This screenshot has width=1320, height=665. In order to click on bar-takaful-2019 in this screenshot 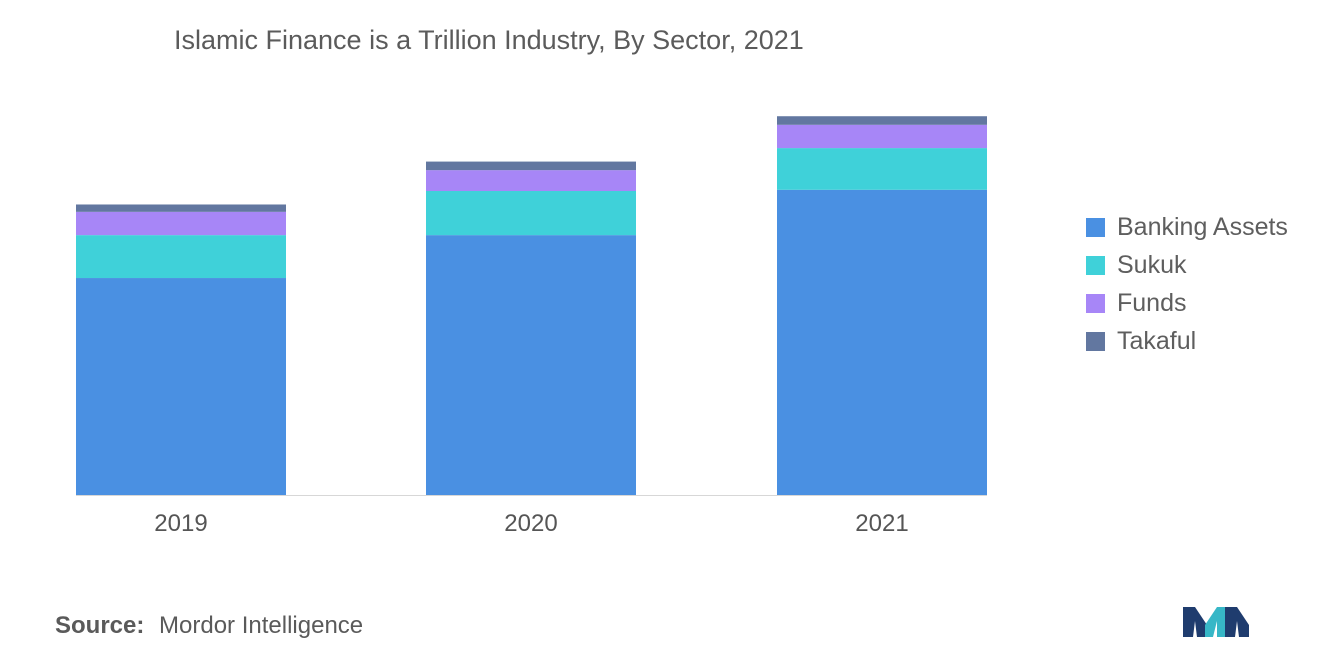, I will do `click(181, 208)`.